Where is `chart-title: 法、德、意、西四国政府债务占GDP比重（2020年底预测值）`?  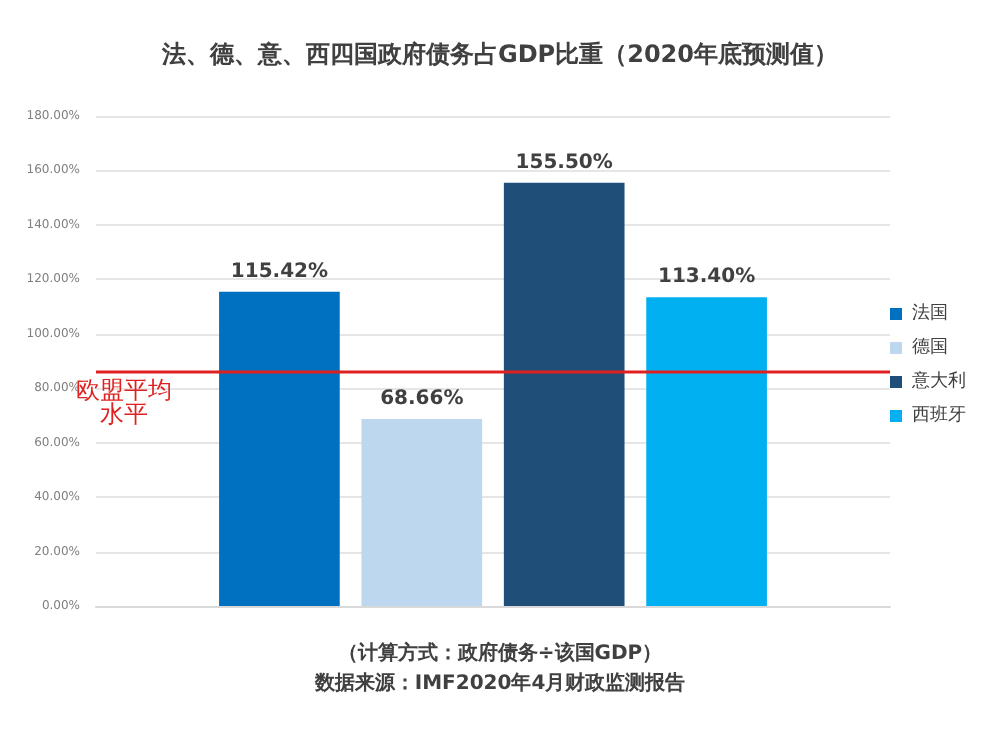
chart-title: 法、德、意、西四国政府债务占GDP比重（2020年底预测值） is located at coordinates (499, 54).